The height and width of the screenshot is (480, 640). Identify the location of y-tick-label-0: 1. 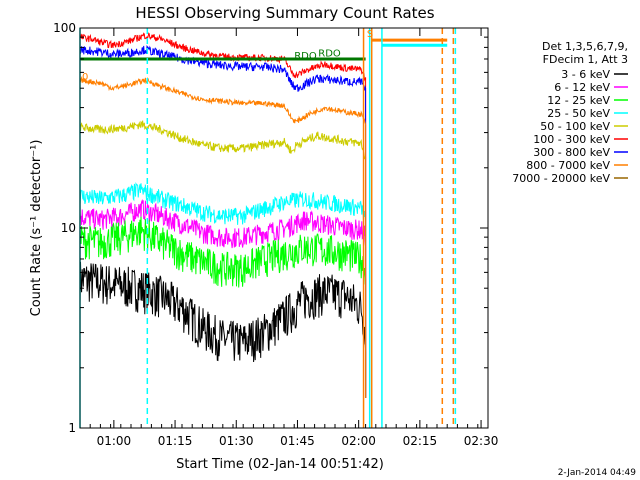
(72, 428).